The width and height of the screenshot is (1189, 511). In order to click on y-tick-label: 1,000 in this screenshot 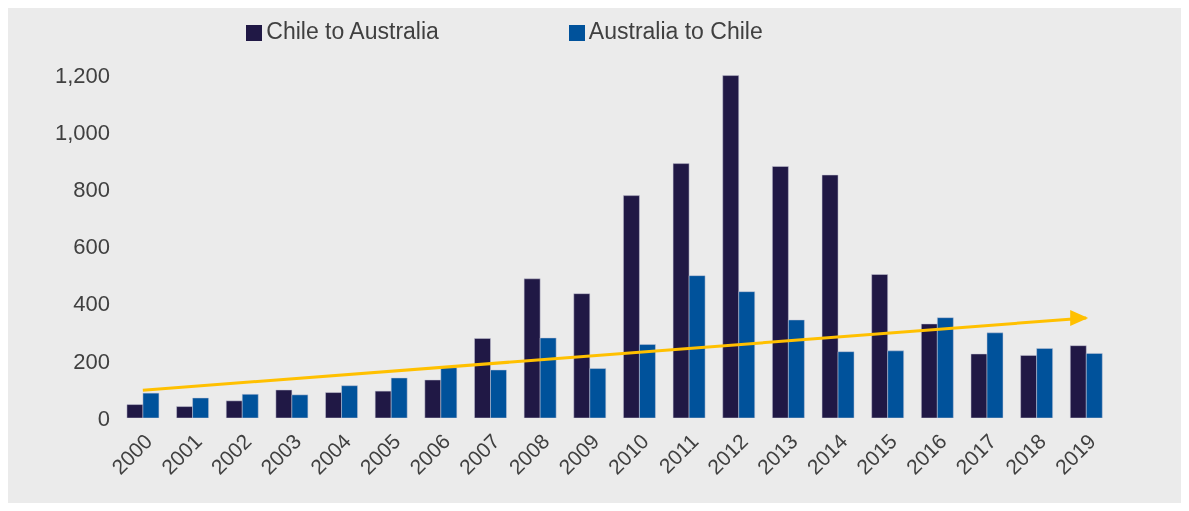, I will do `click(82, 132)`.